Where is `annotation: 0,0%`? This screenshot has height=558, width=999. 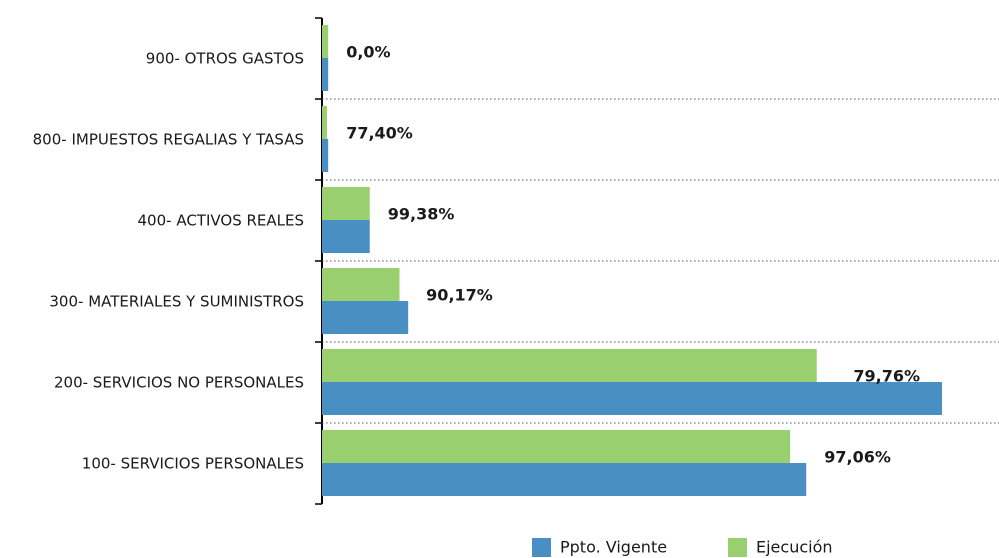 annotation: 0,0% is located at coordinates (368, 52).